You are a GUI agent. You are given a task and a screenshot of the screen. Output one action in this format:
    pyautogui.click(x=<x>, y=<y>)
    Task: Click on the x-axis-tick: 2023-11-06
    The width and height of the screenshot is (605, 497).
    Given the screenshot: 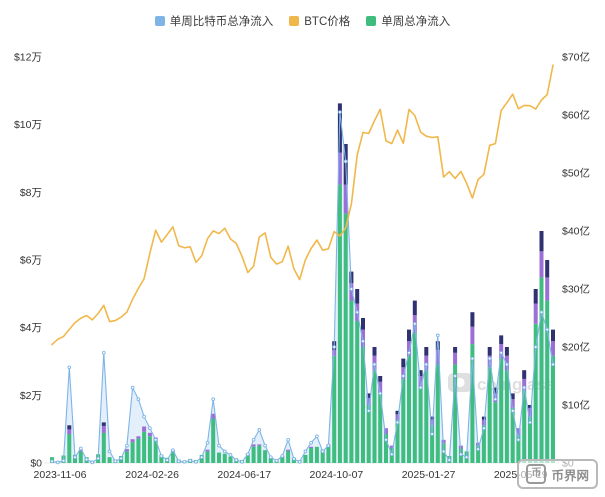 What is the action you would take?
    pyautogui.click(x=60, y=475)
    